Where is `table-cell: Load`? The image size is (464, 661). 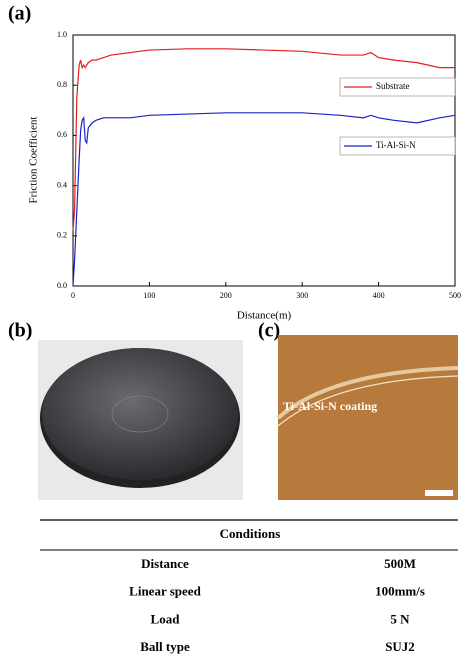 table-cell: Load is located at coordinates (166, 618).